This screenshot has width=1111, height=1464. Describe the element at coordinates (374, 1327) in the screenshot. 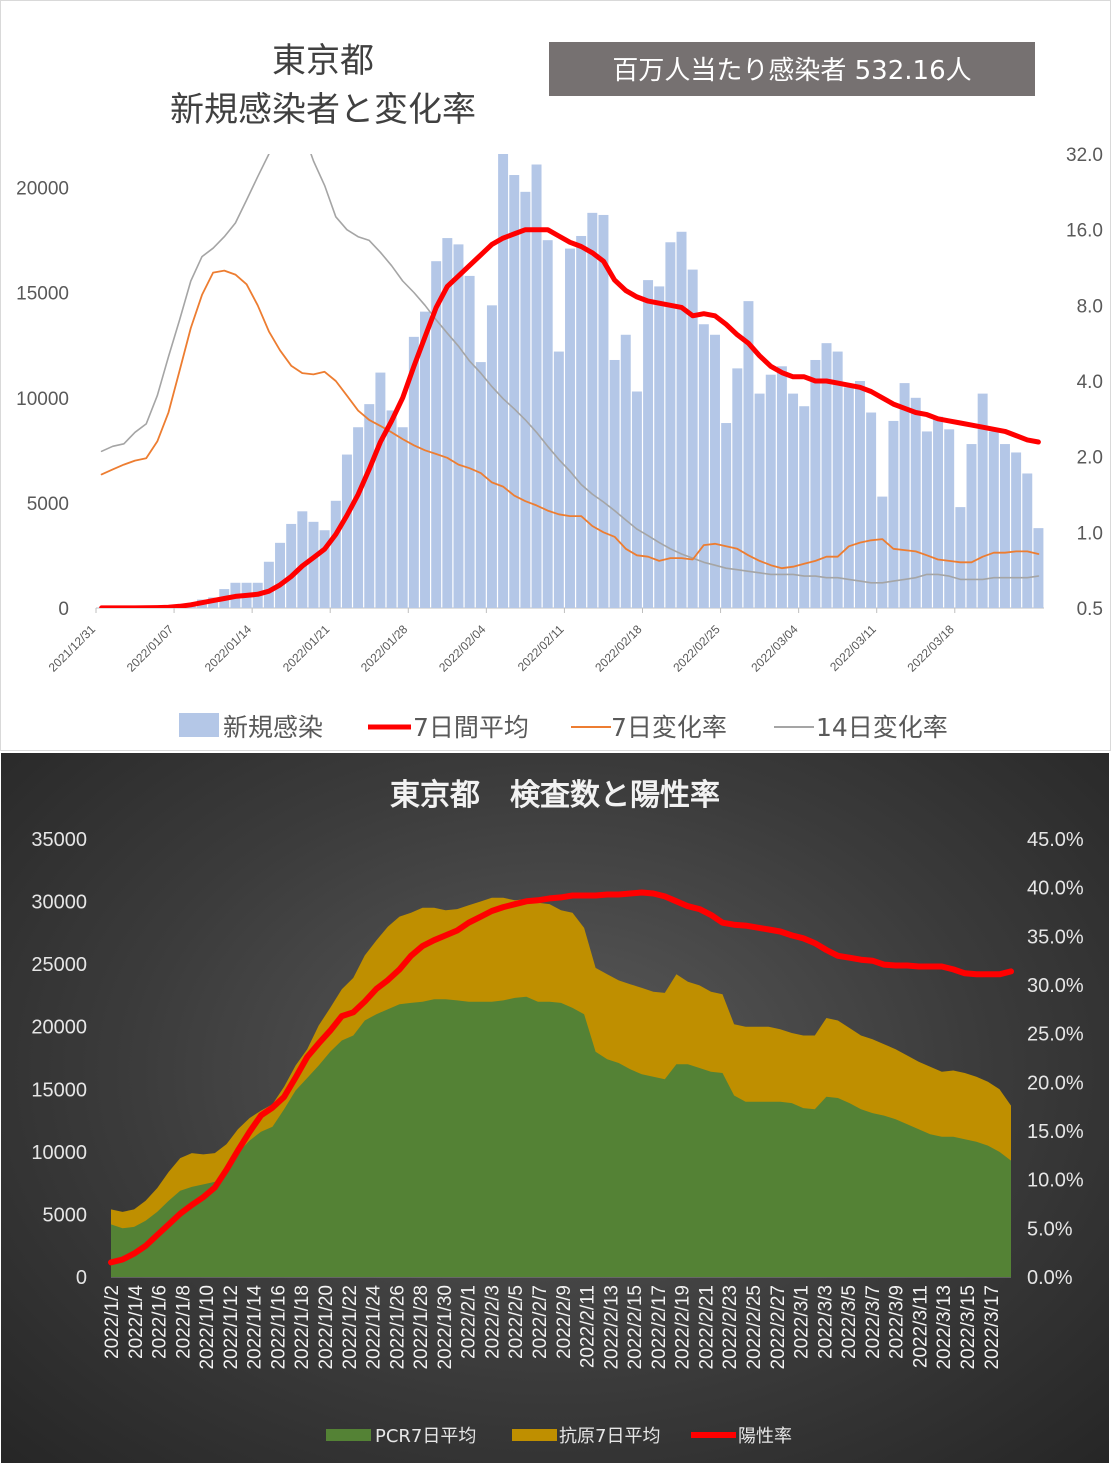

I see `x-tick-label: 2022/1/24` at that location.